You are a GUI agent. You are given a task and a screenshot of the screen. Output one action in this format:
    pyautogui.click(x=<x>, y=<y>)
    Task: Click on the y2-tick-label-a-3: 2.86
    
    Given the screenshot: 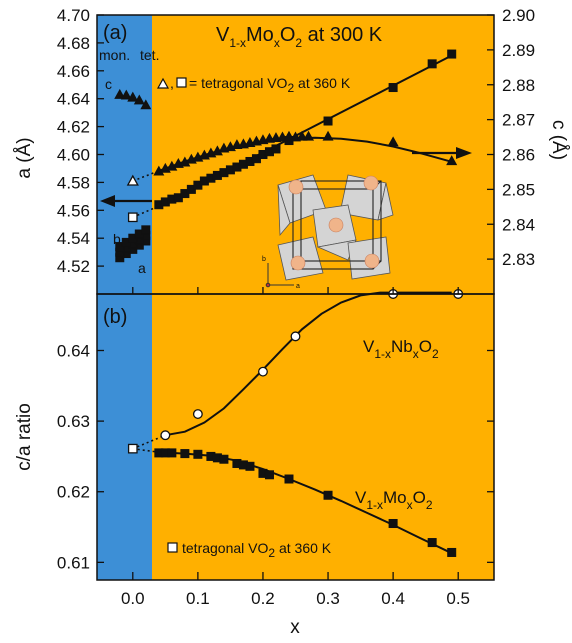 What is the action you would take?
    pyautogui.click(x=518, y=155)
    